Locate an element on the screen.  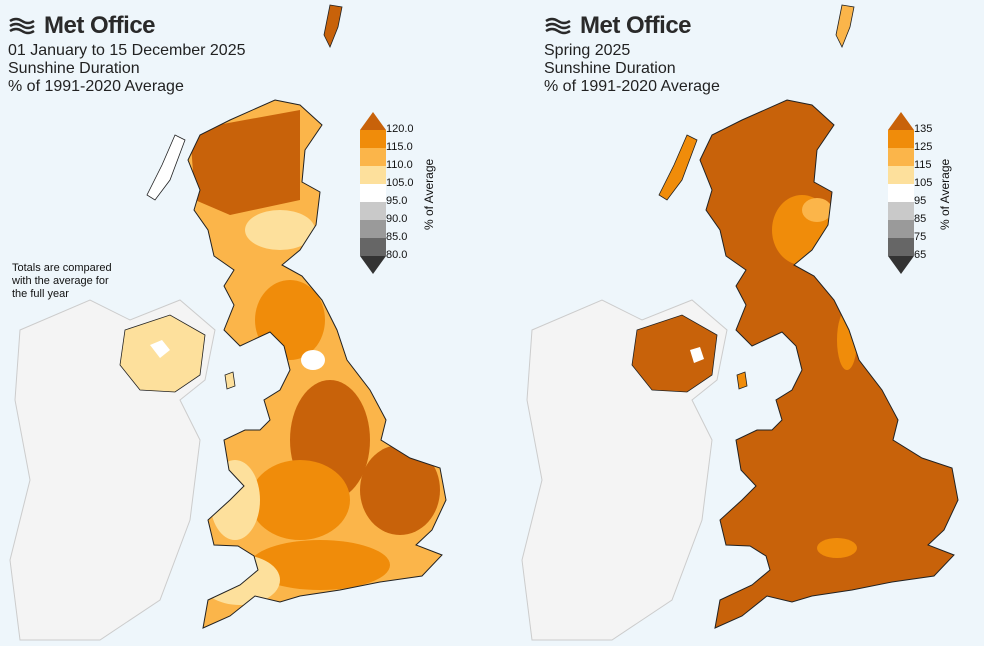
tick-label: 85.0 is located at coordinates (397, 237).